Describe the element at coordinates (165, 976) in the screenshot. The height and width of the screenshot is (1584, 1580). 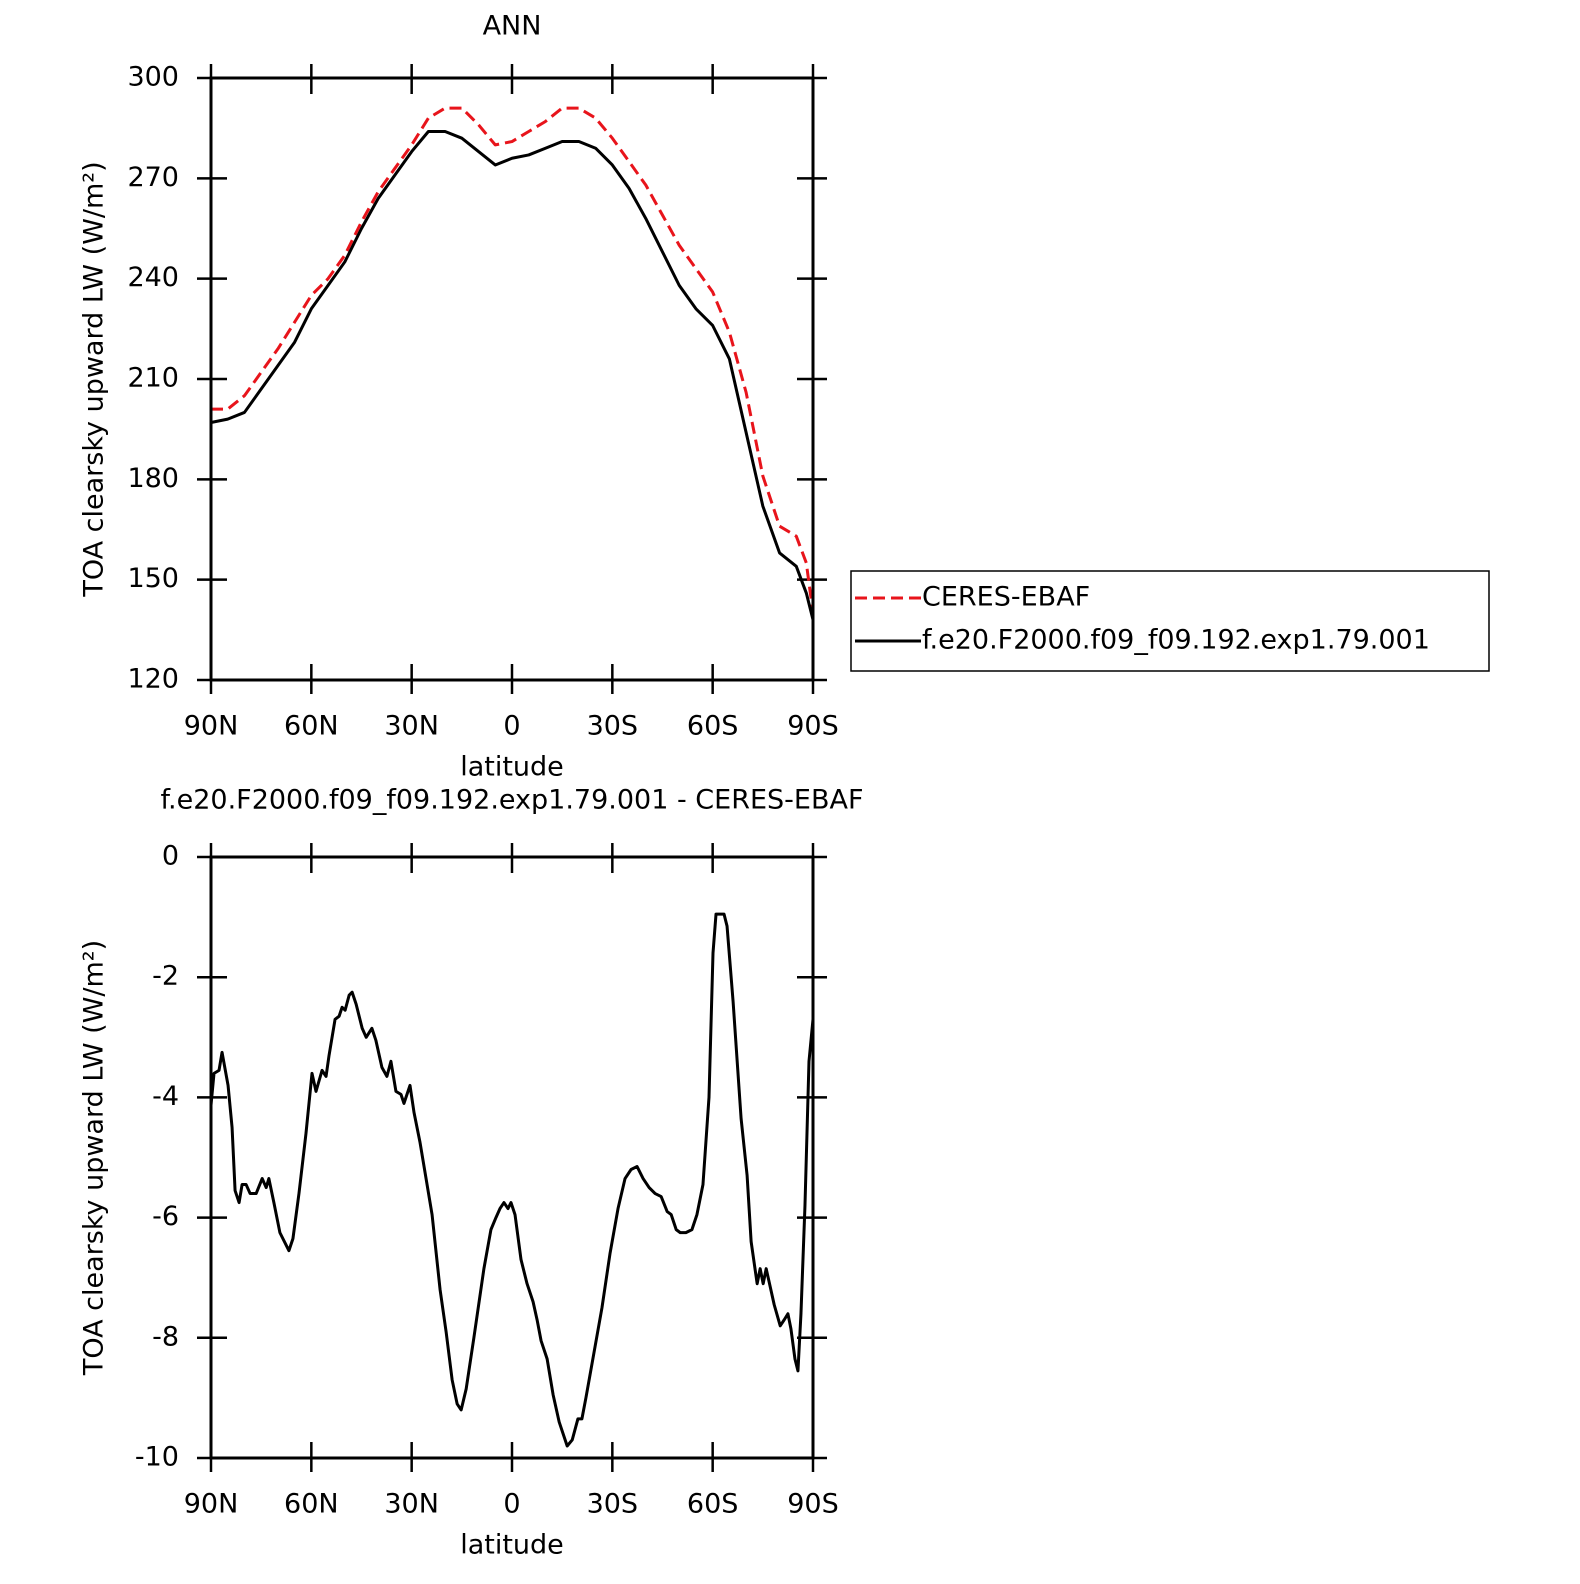
I see `y-tick-label: -2` at that location.